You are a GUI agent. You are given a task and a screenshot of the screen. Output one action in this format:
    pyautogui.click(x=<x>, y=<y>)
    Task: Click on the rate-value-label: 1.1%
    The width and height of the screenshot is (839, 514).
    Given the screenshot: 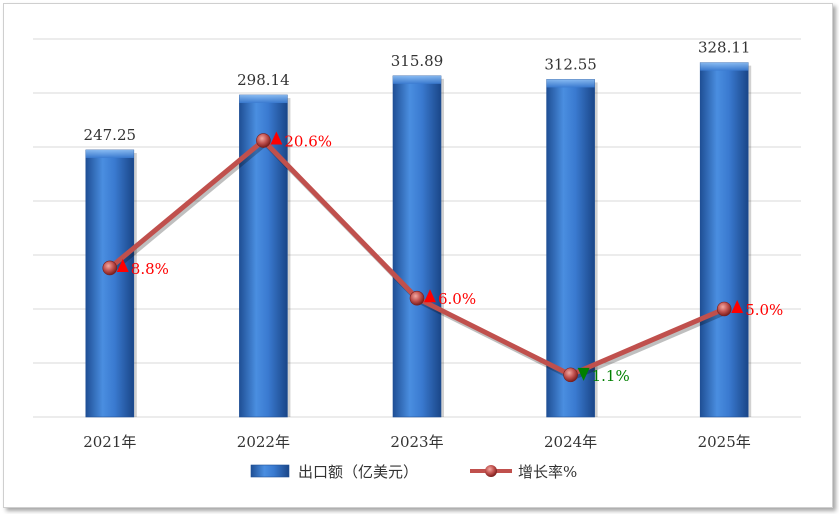 What is the action you would take?
    pyautogui.click(x=611, y=376)
    